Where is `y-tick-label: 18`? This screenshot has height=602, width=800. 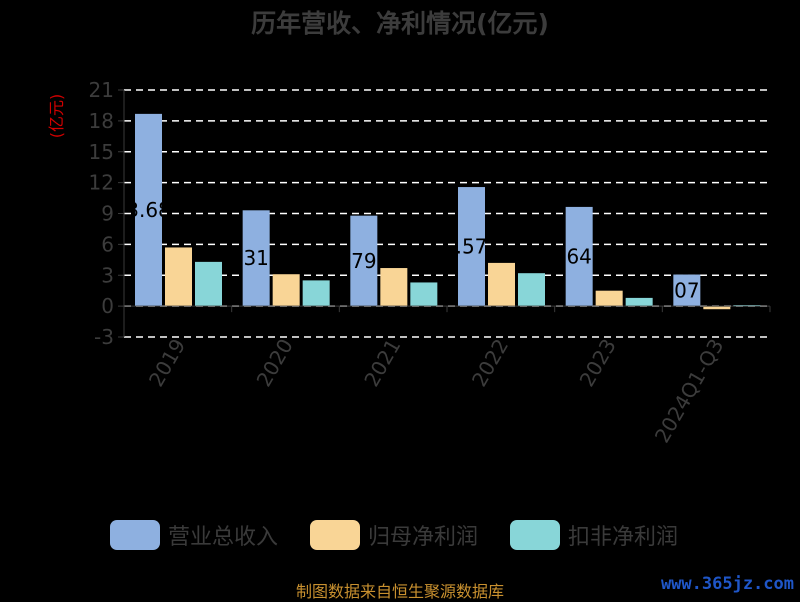
y-tick-label: 18 is located at coordinates (101, 121).